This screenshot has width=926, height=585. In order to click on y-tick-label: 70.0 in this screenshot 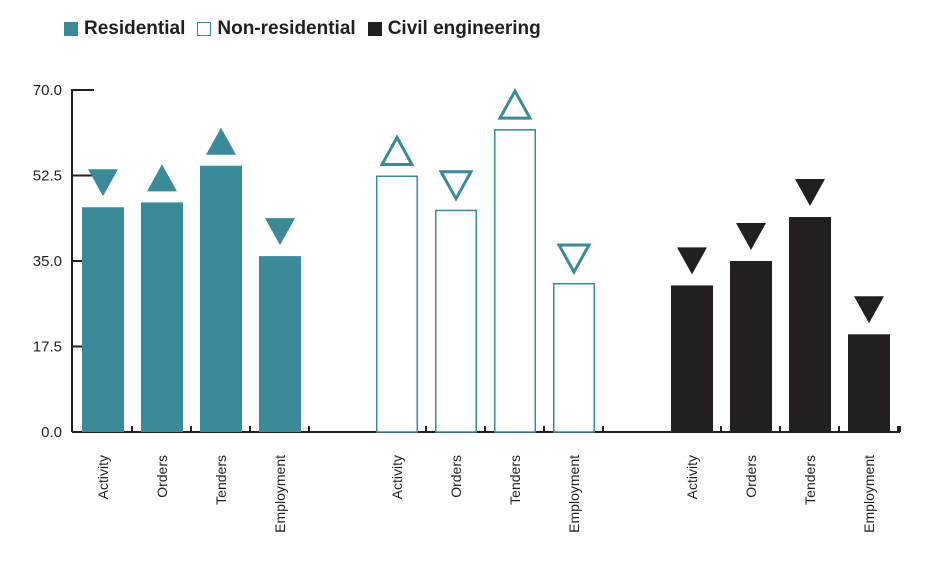, I will do `click(47, 90)`.